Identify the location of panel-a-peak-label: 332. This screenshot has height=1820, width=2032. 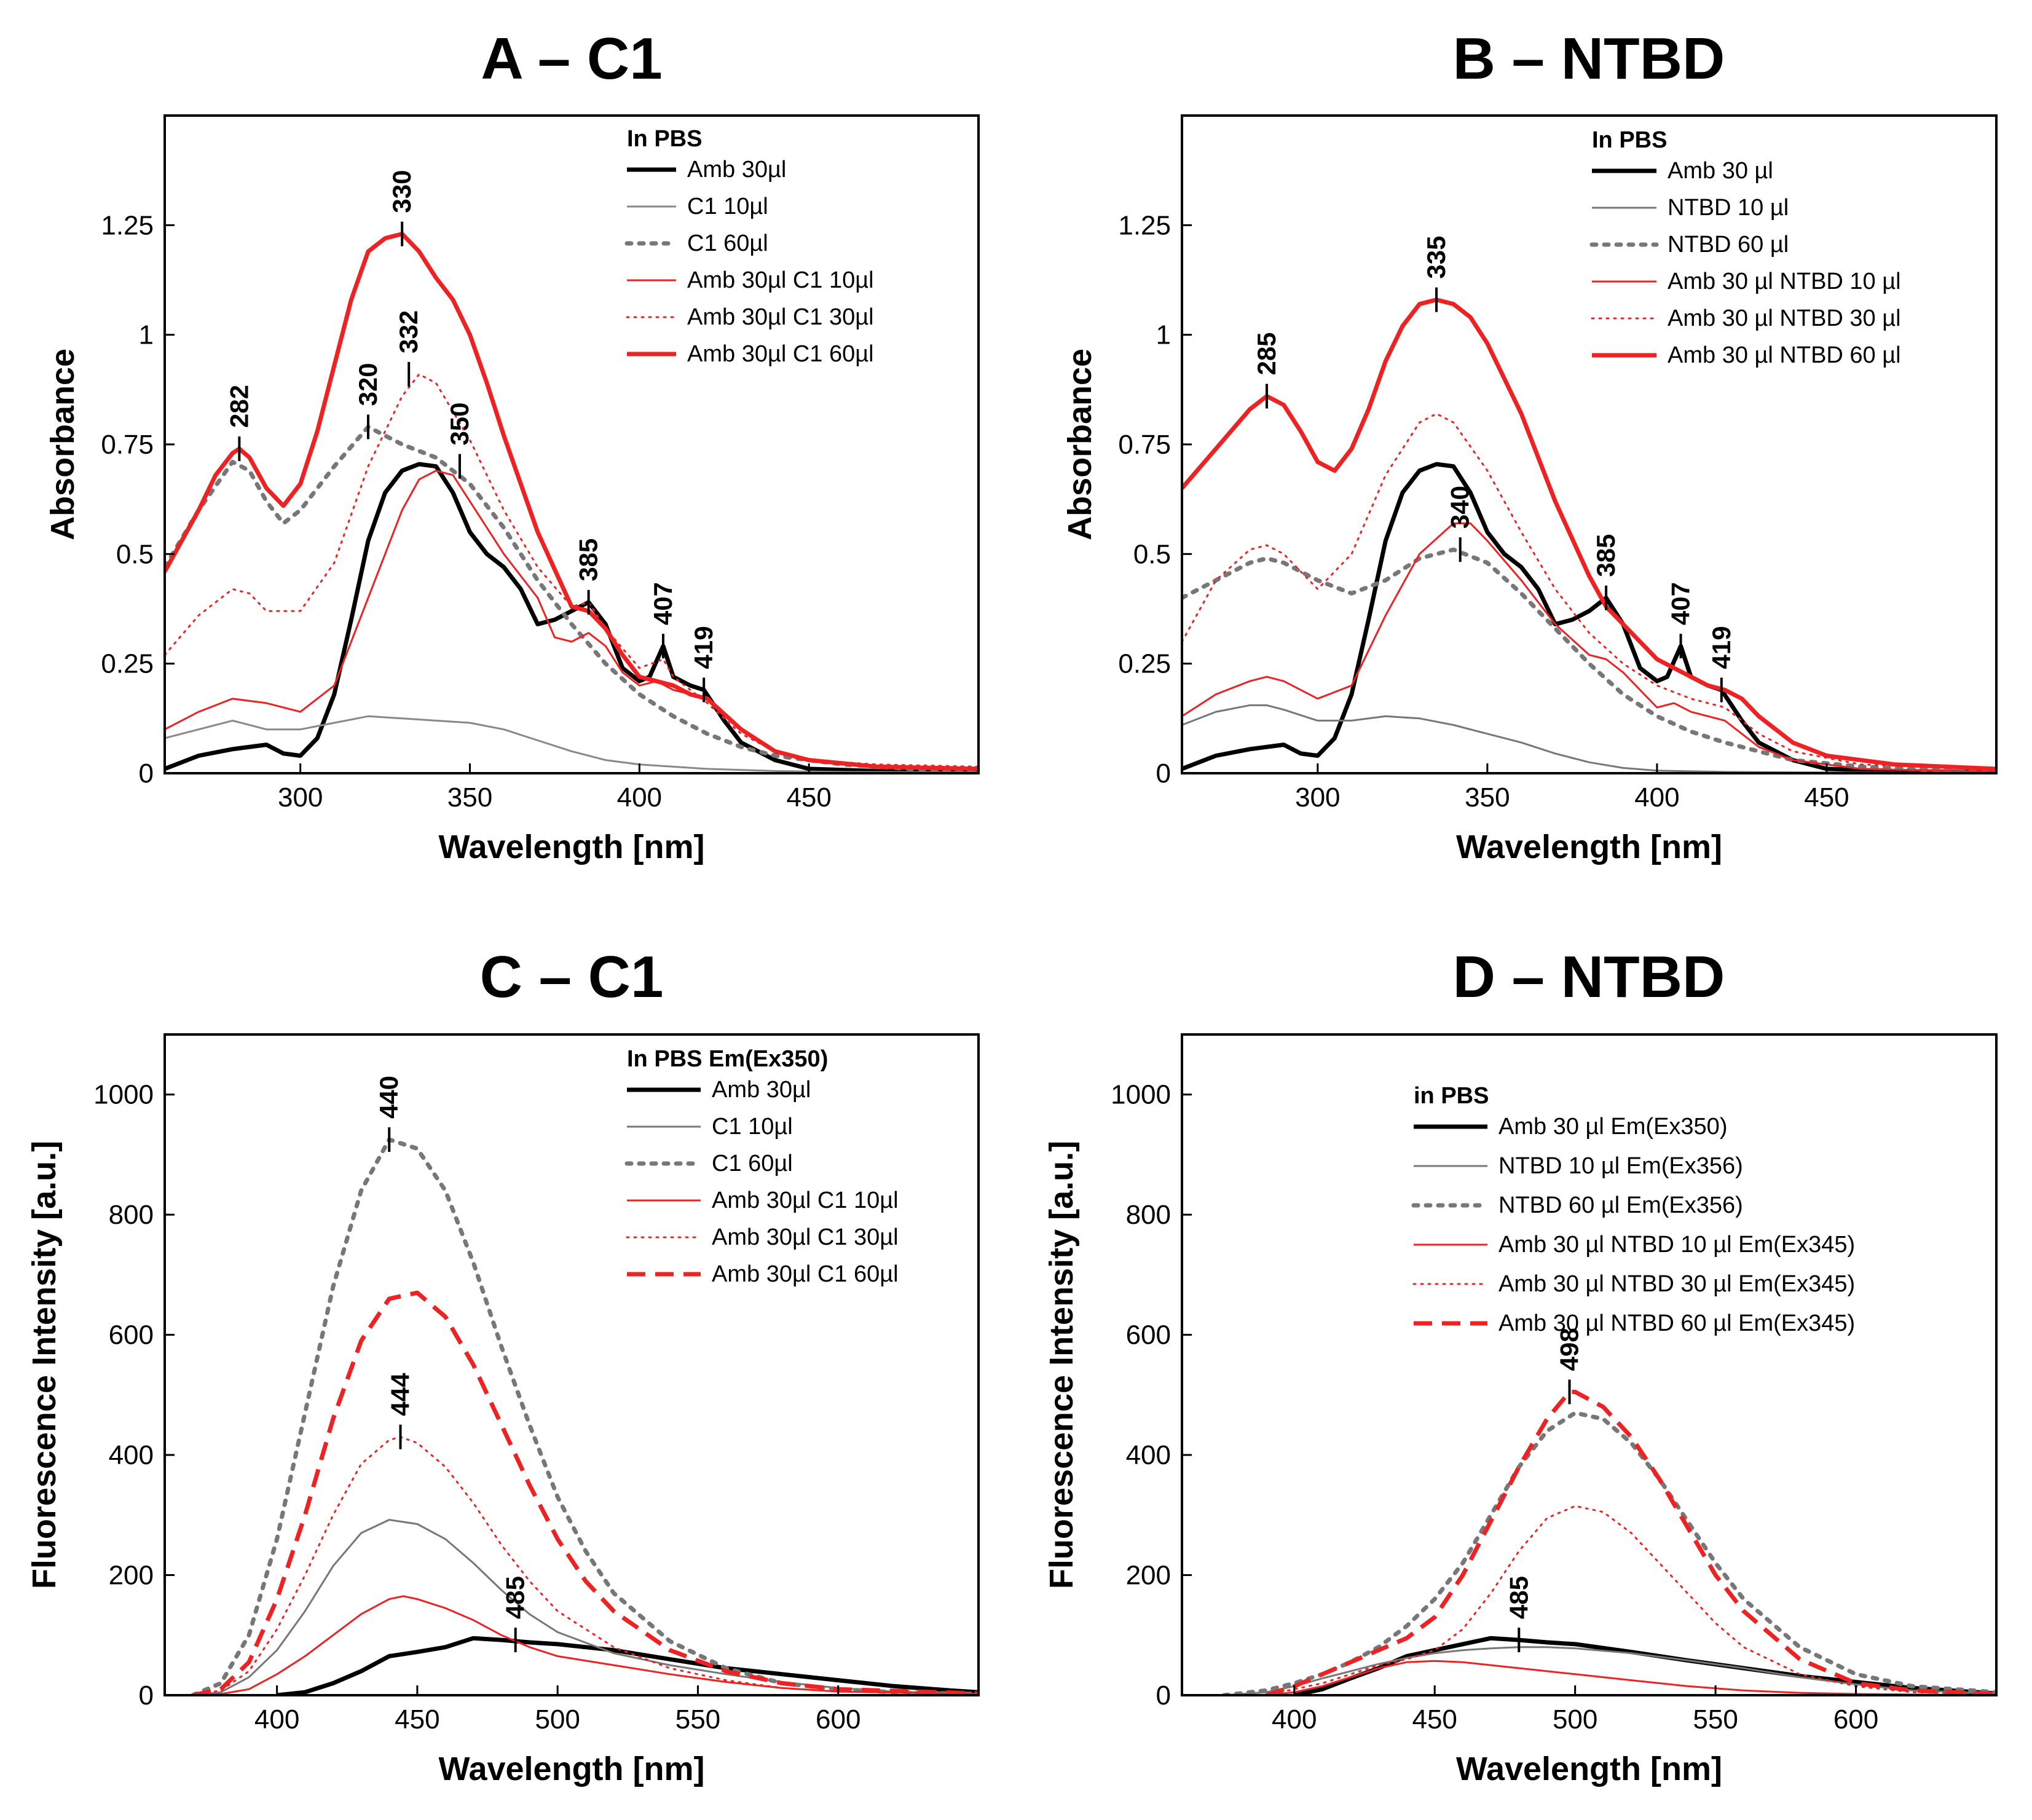
(408, 331).